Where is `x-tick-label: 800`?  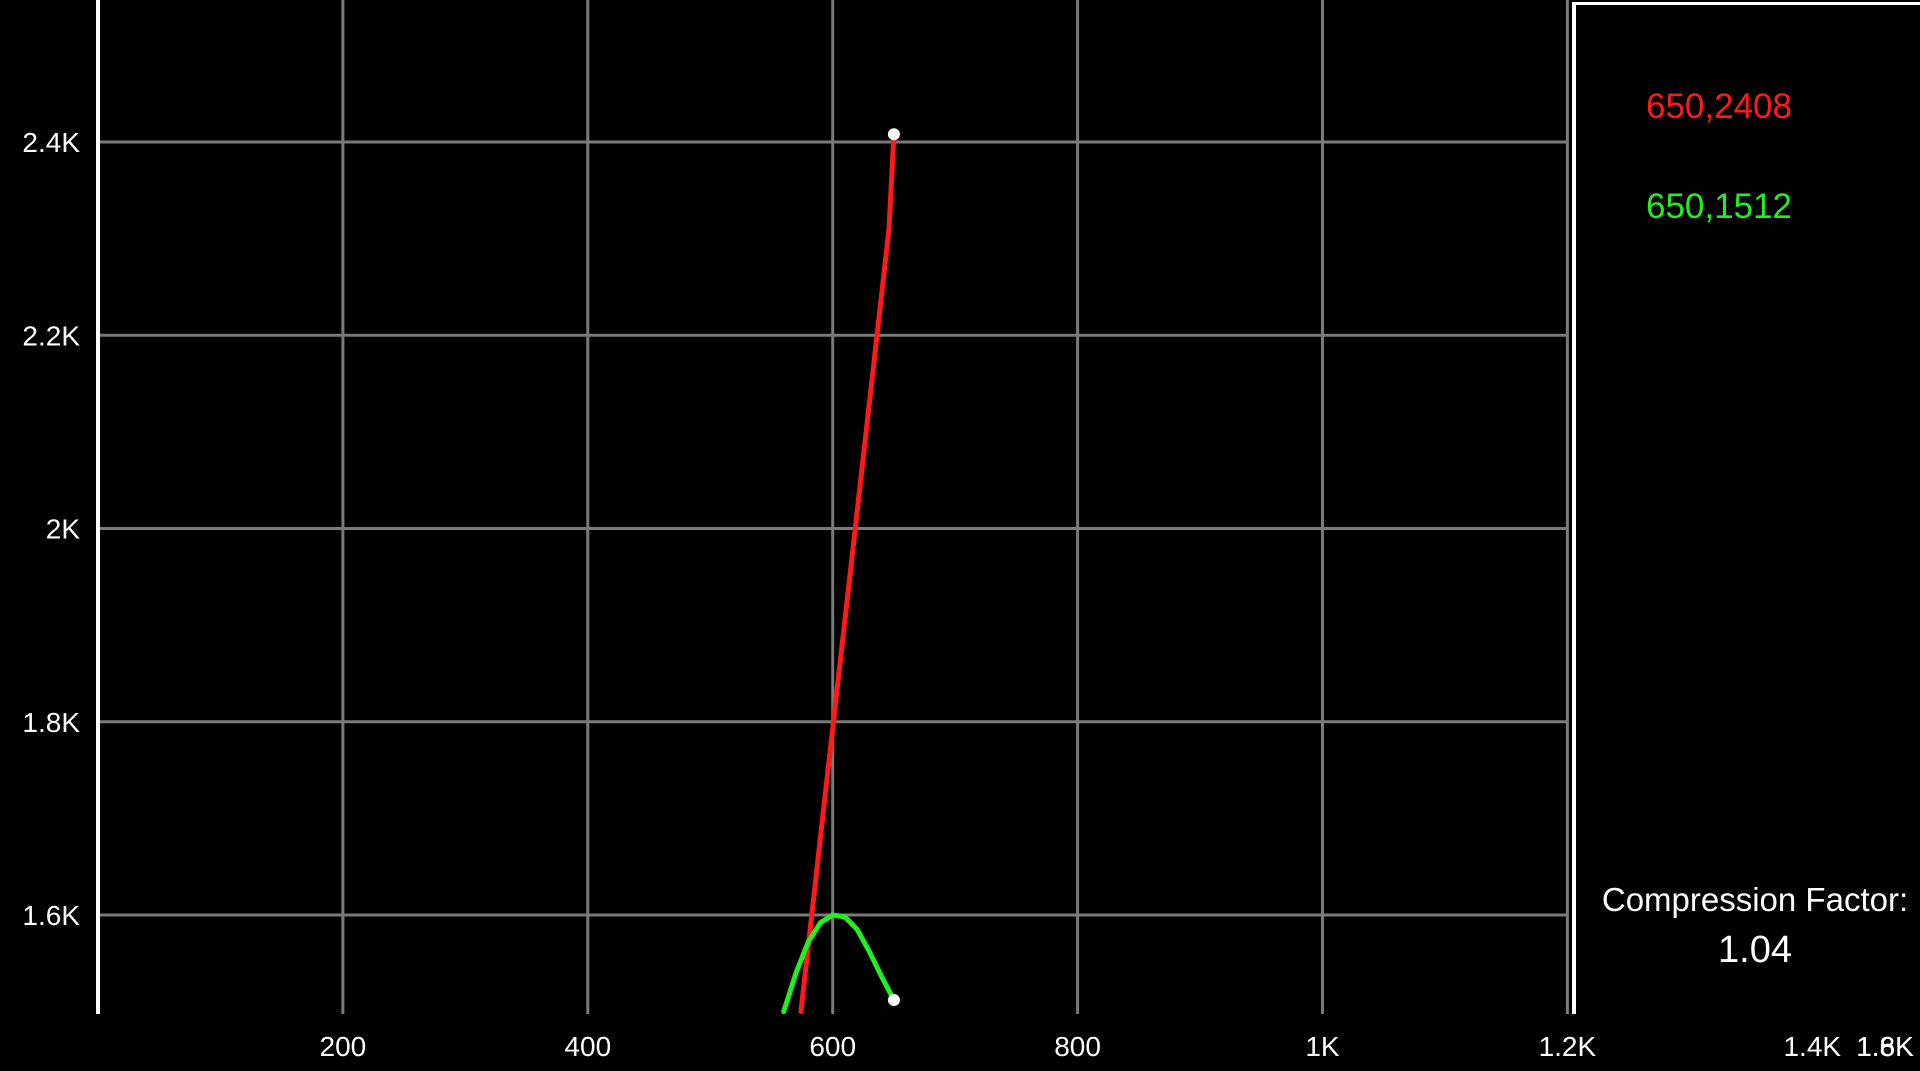
x-tick-label: 800 is located at coordinates (1077, 1046).